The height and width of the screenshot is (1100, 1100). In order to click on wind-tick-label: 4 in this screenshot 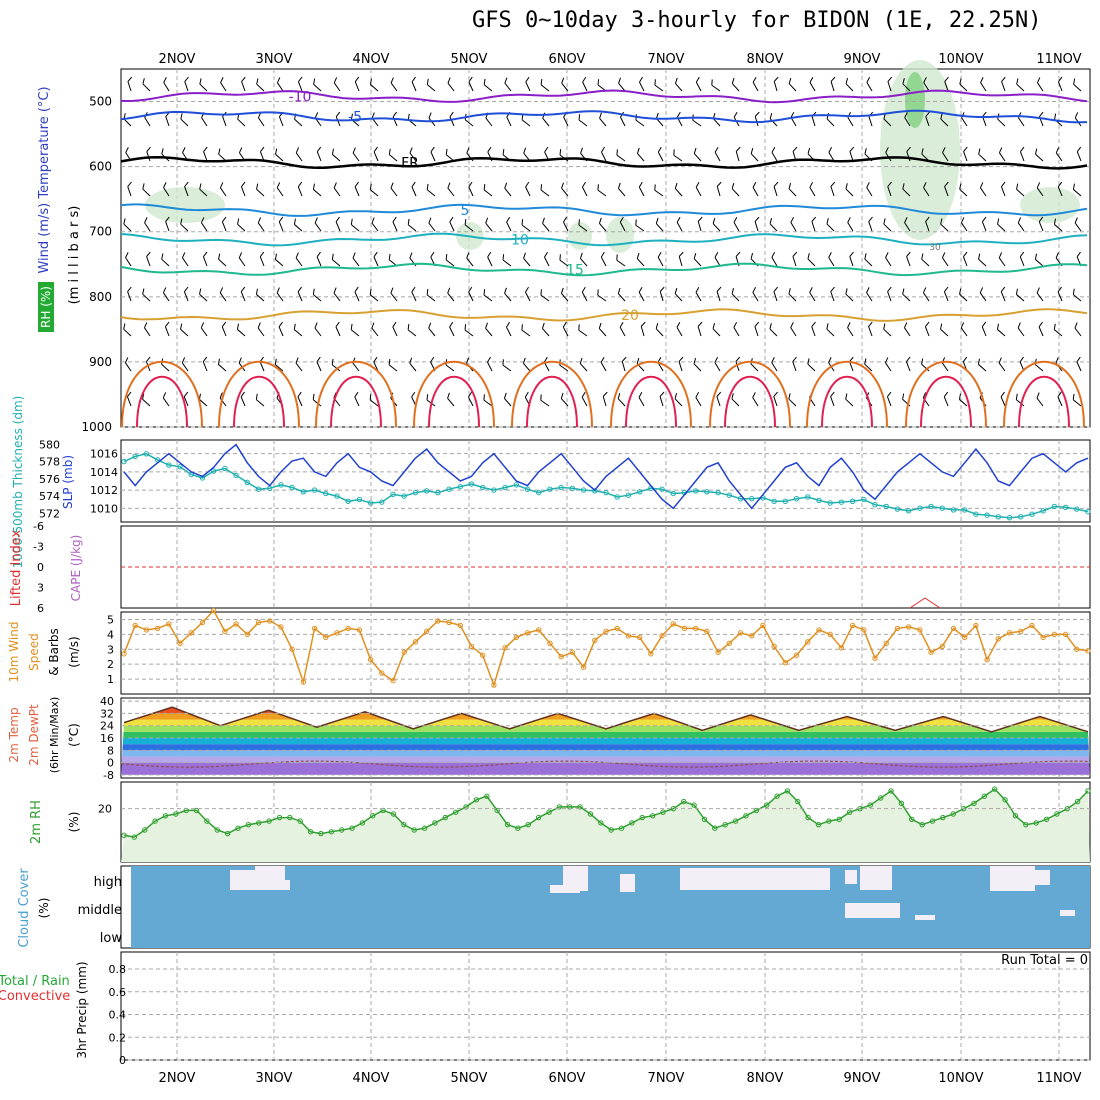, I will do `click(110, 634)`.